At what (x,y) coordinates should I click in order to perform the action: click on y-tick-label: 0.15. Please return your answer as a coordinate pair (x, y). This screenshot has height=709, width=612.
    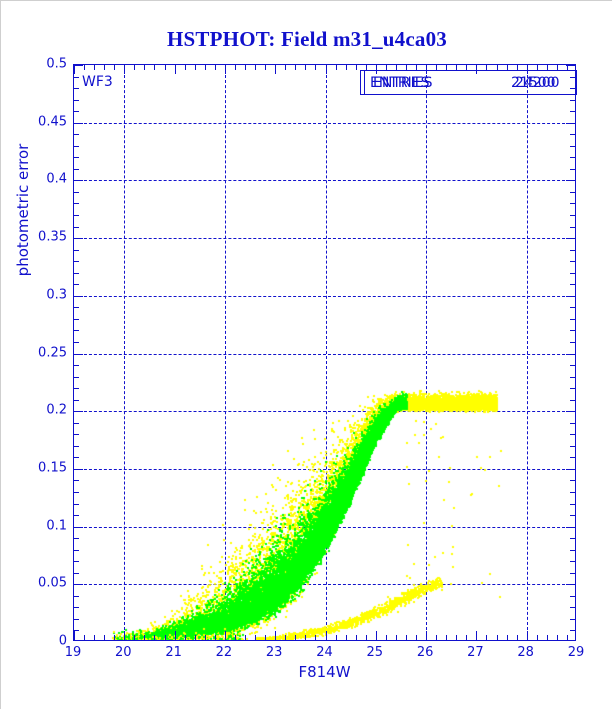
    Looking at the image, I should click on (52, 468).